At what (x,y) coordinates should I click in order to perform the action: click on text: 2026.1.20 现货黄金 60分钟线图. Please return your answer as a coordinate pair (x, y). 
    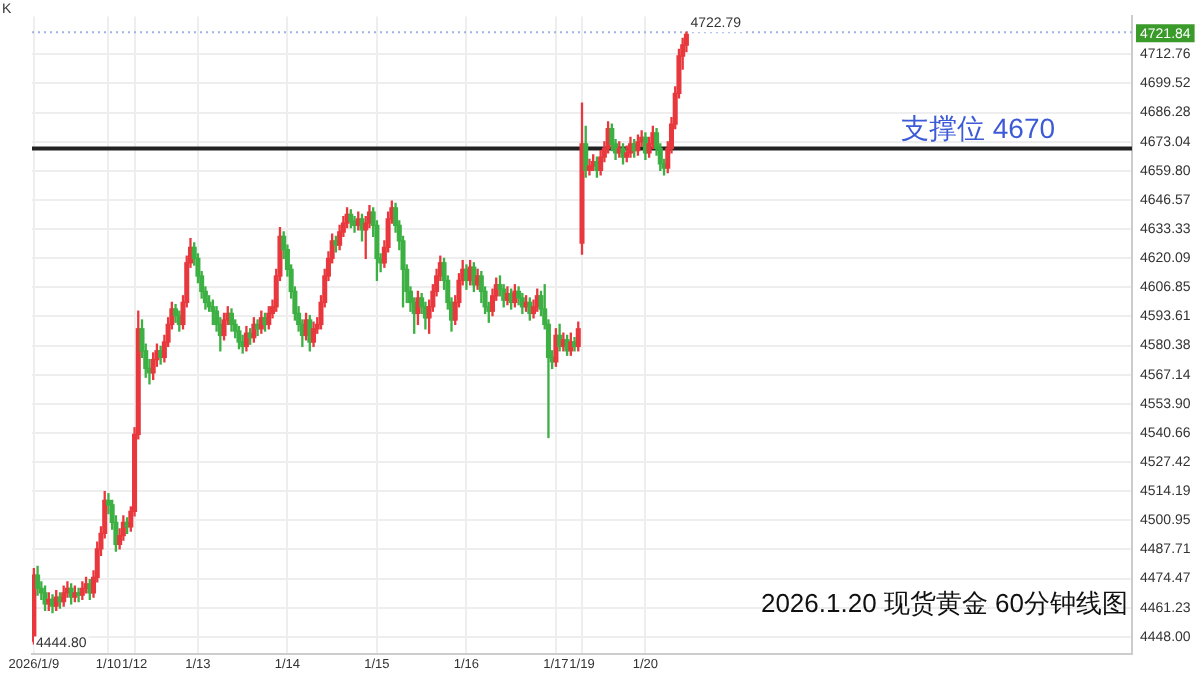
    Looking at the image, I should click on (944, 602).